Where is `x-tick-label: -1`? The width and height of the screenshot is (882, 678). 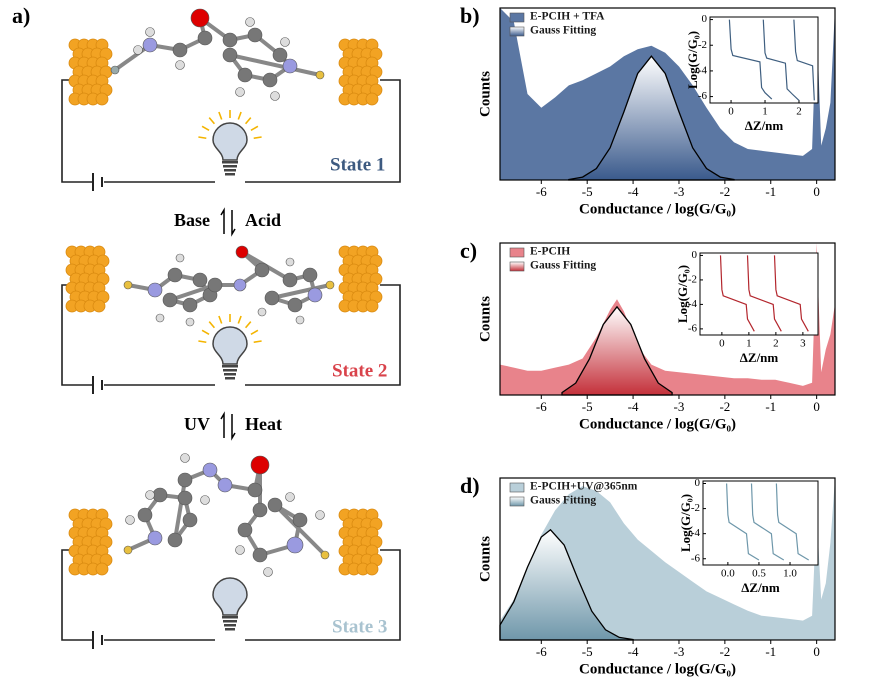 x-tick-label: -1 is located at coordinates (770, 406).